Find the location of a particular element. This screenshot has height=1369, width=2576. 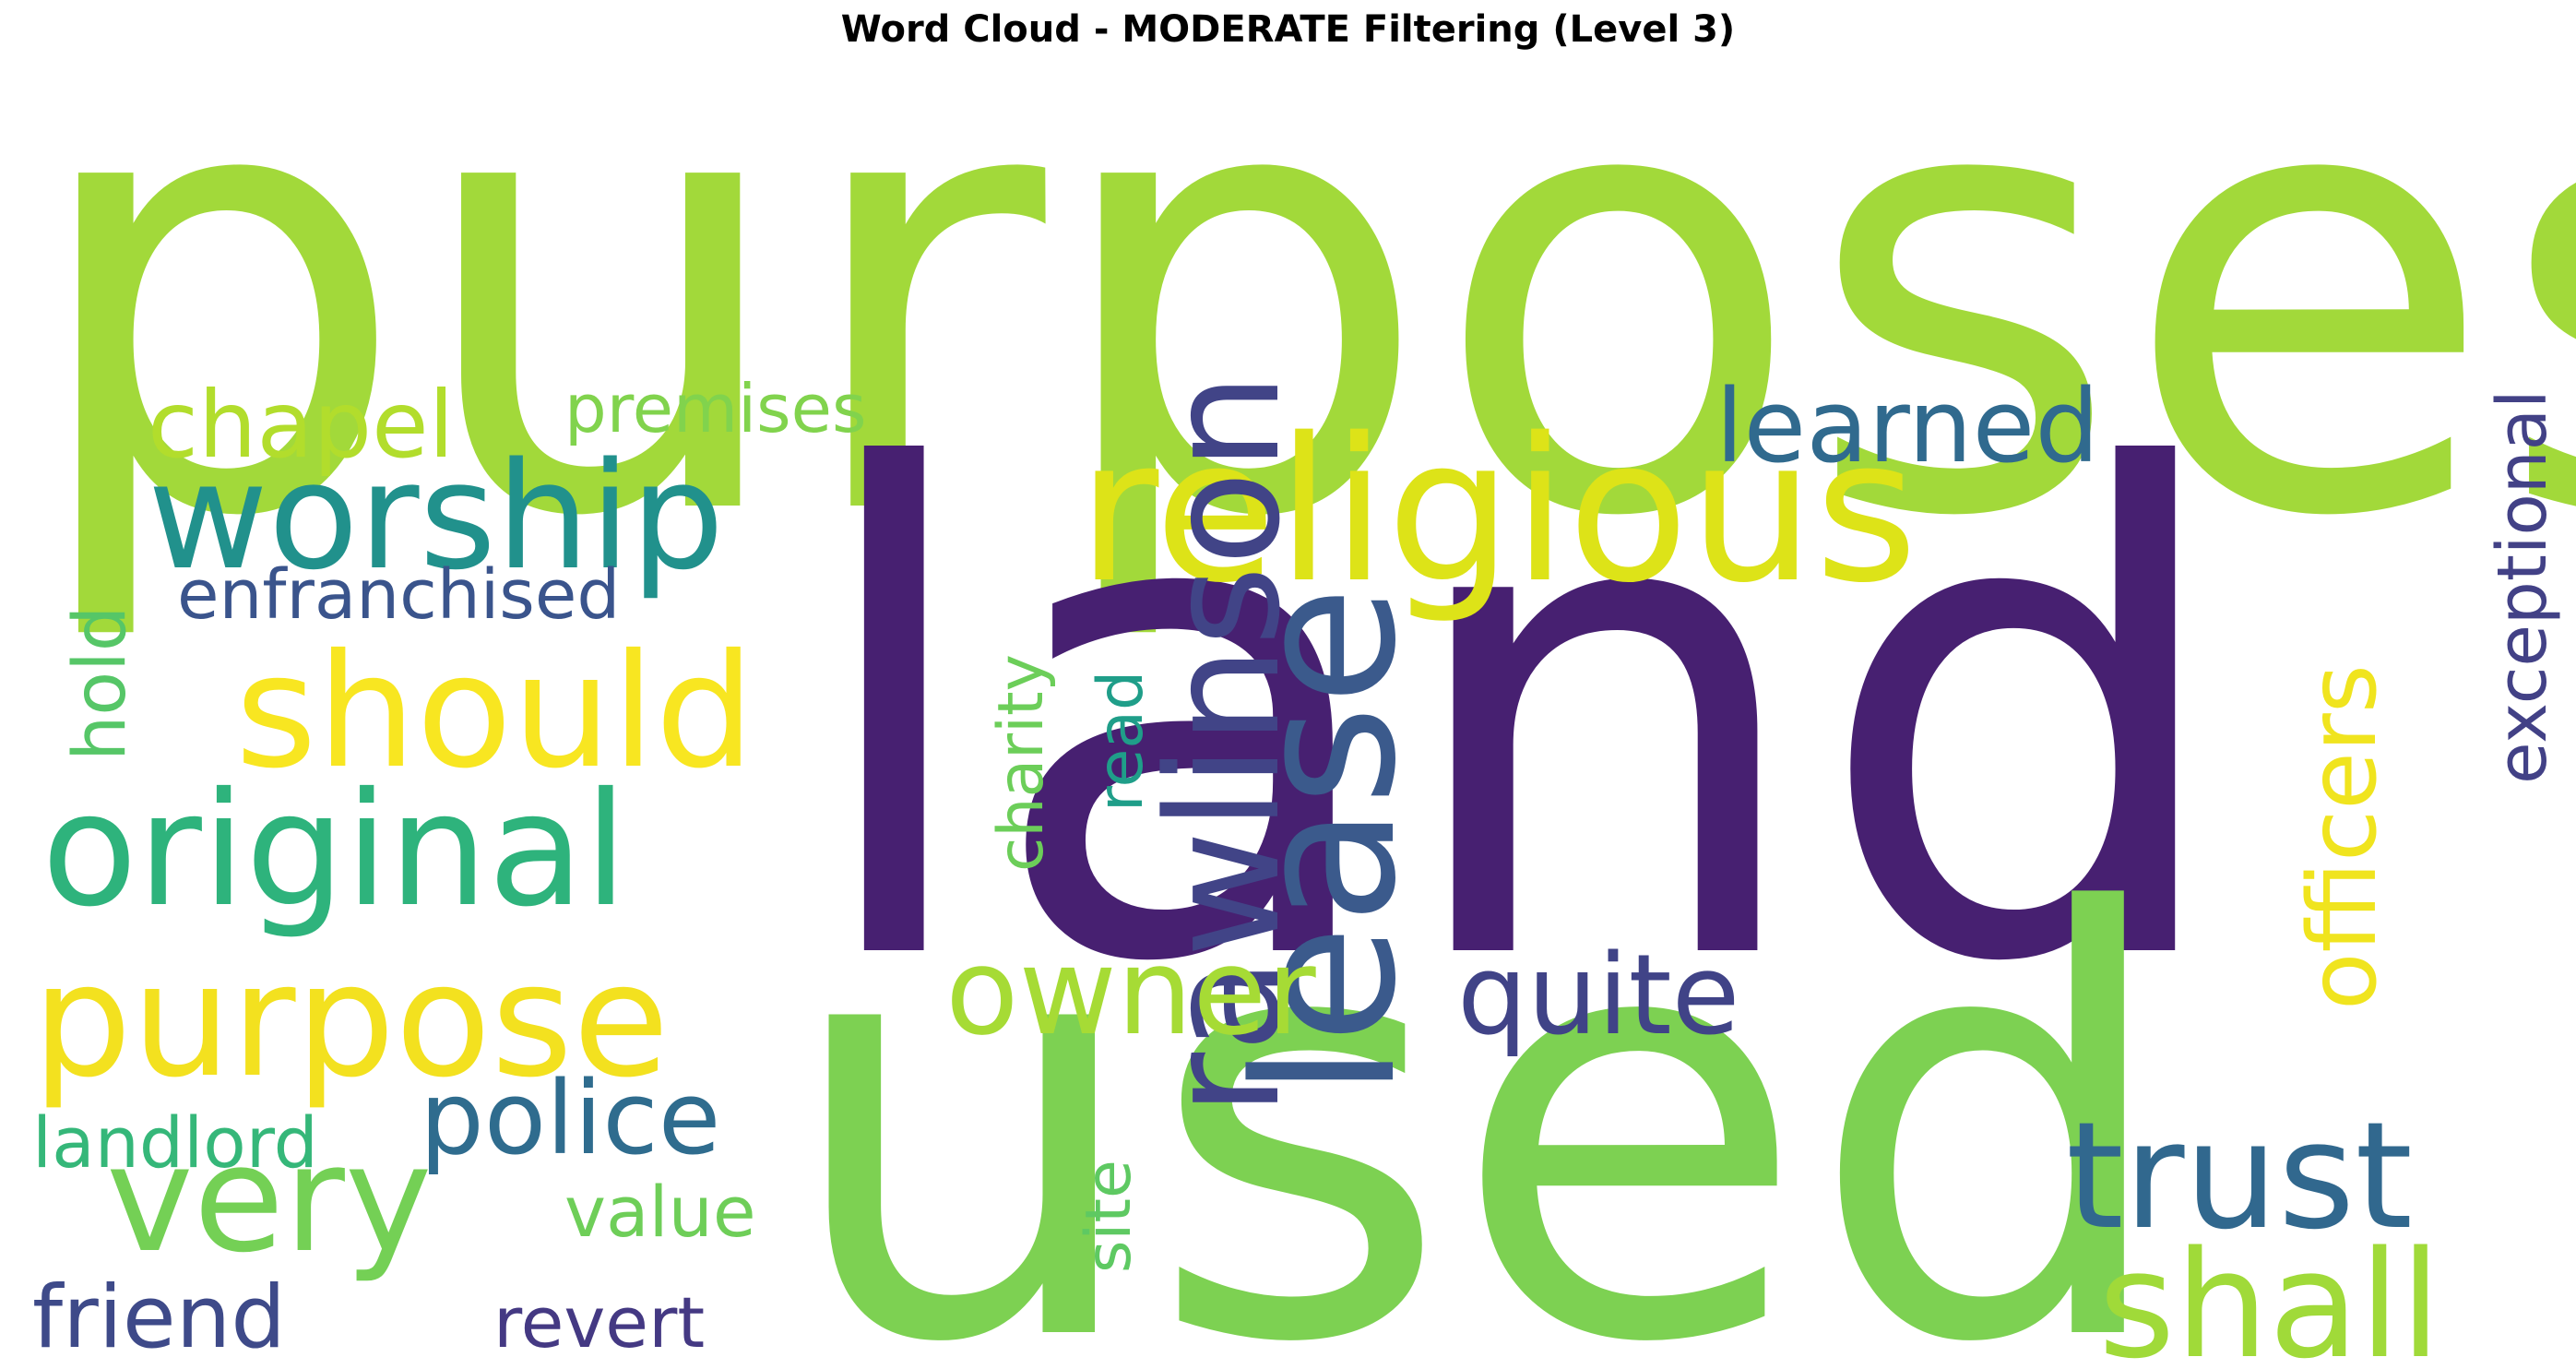

word-owner: owner is located at coordinates (1130, 992).